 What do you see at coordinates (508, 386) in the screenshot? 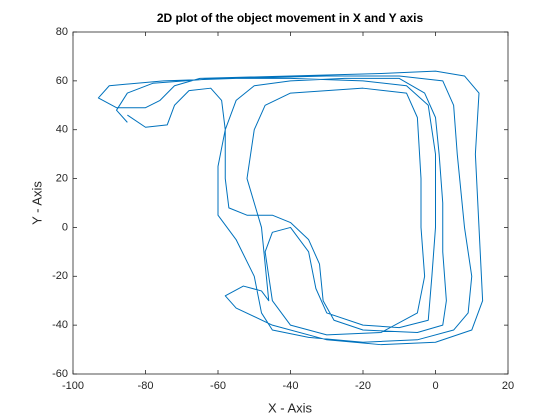
I see `x-tick-label: 20` at bounding box center [508, 386].